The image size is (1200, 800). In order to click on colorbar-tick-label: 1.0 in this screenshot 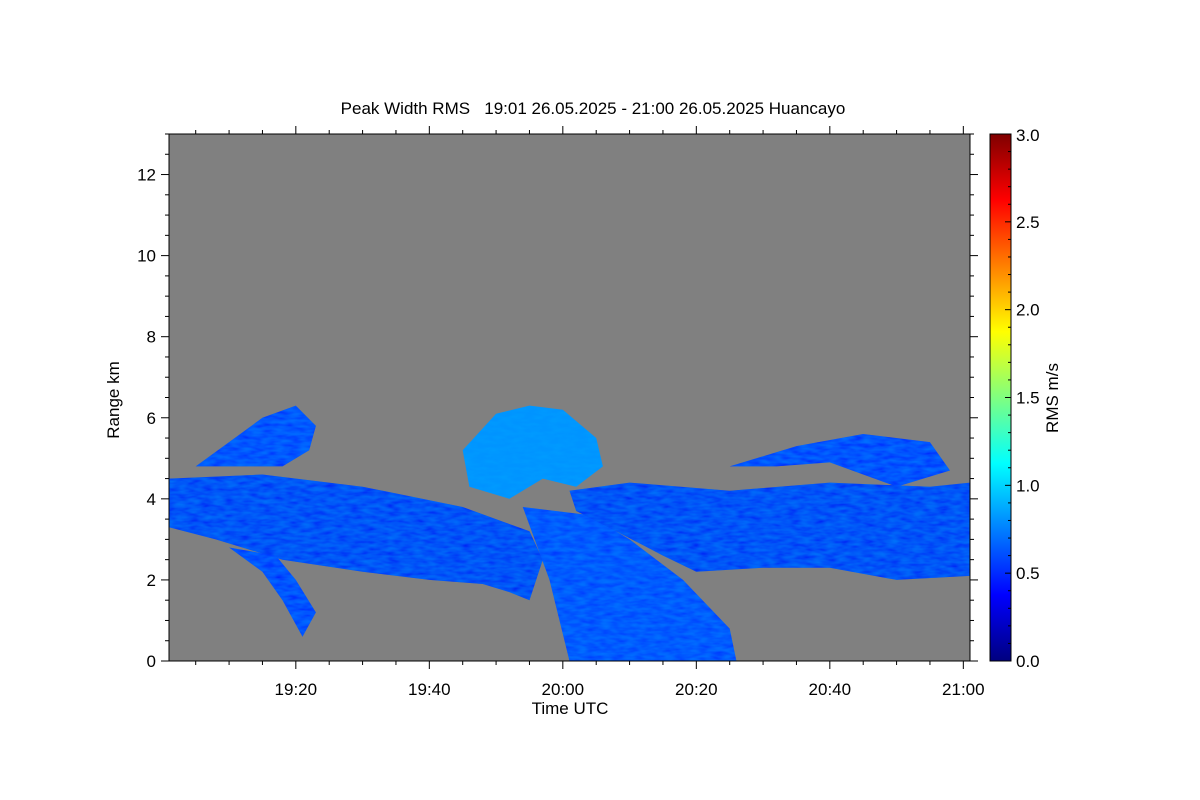, I will do `click(1028, 485)`.